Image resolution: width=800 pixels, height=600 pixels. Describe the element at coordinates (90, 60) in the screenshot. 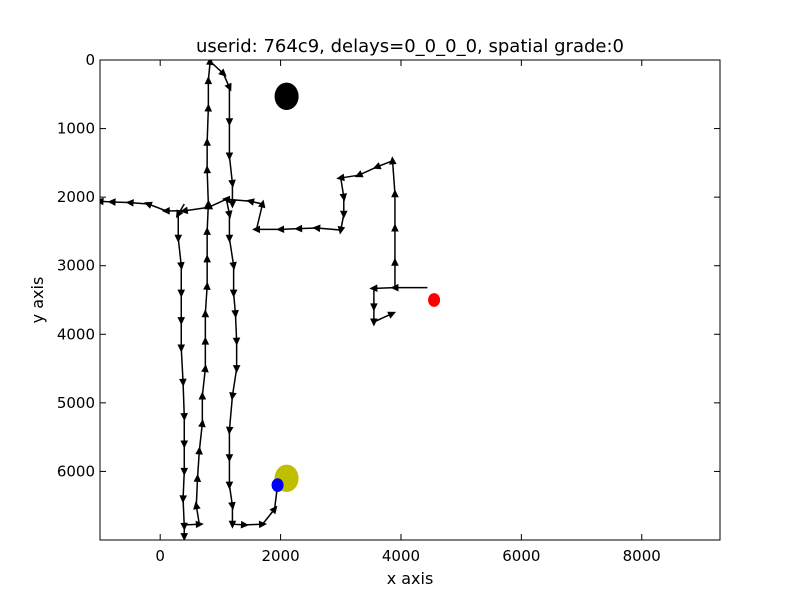

I see `y-tick-label: 0` at that location.